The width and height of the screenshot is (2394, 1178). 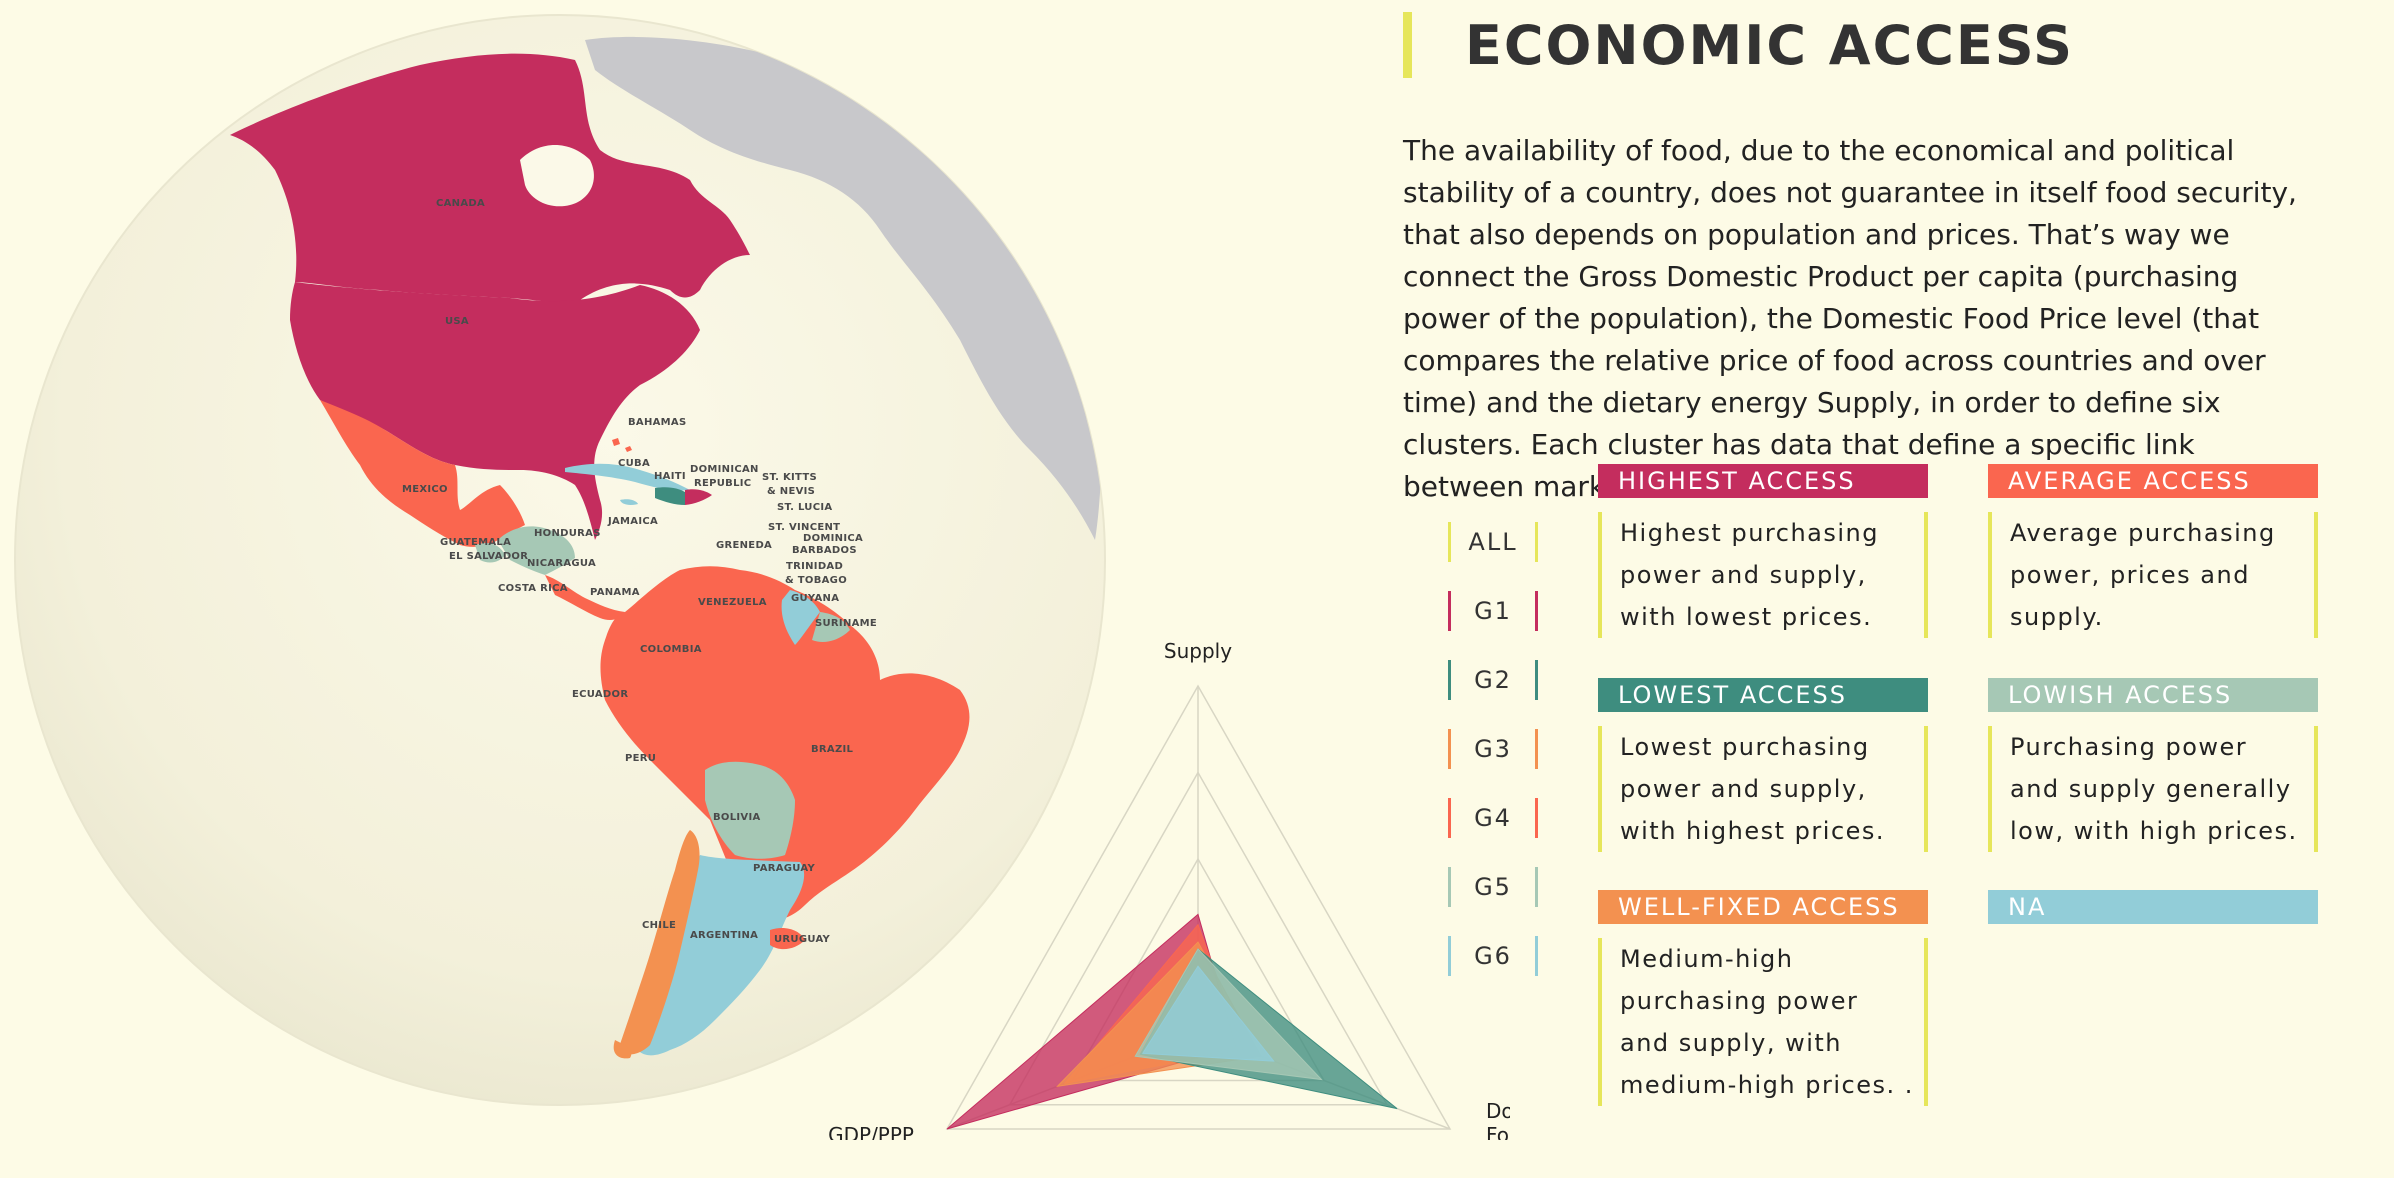 I want to click on title-accent-bar, so click(x=1407, y=45).